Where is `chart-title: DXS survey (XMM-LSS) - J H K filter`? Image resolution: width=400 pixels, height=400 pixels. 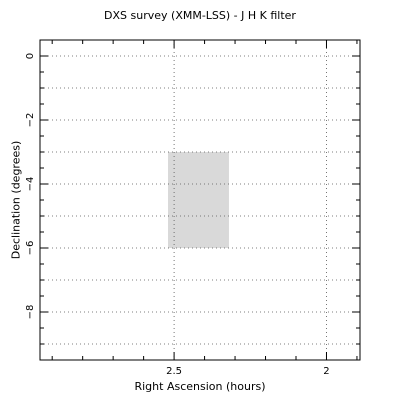
chart-title: DXS survey (XMM-LSS) - J H K filter is located at coordinates (200, 15).